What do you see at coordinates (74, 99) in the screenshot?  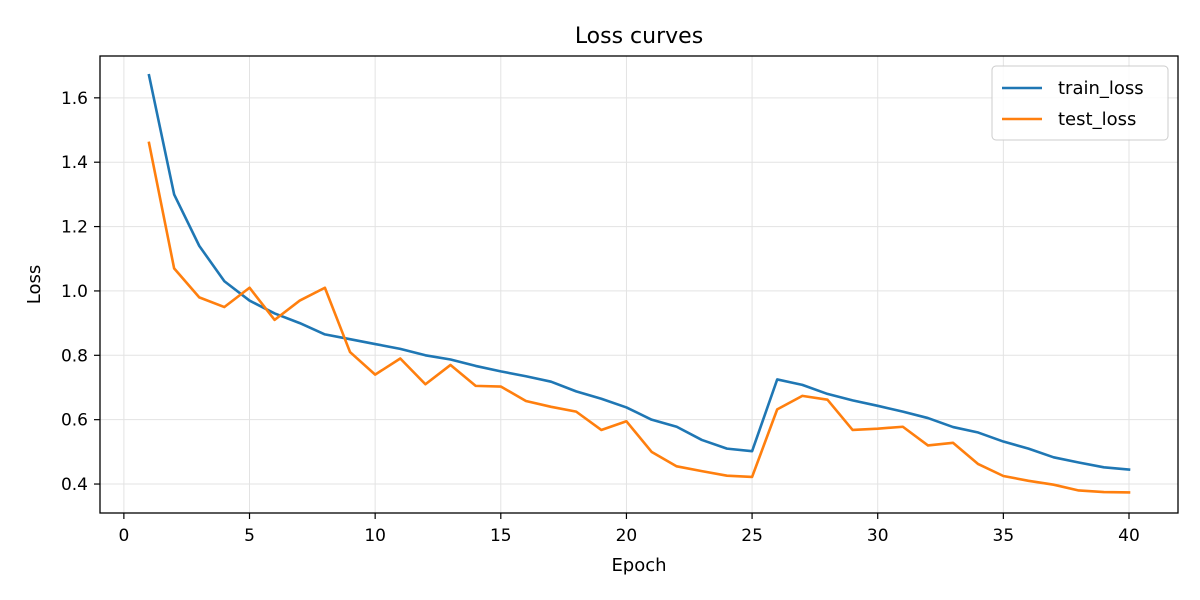 I see `y-tick-label: 1.6` at bounding box center [74, 99].